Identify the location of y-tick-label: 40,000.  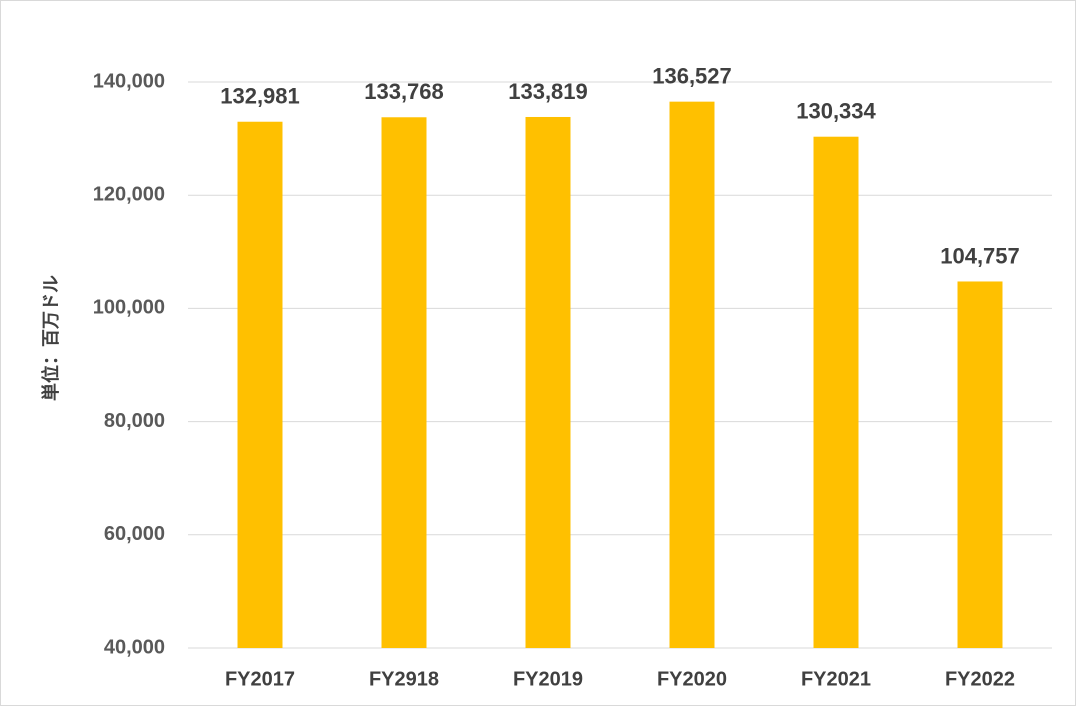
(134, 647).